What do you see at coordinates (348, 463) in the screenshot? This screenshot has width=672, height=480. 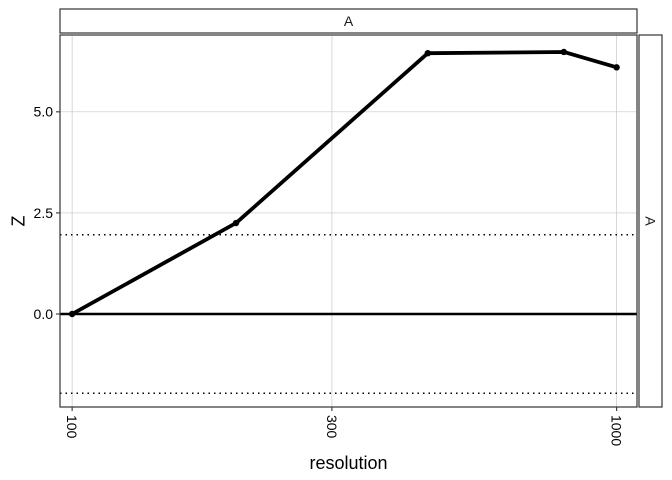 I see `x-axis-title: resolution` at bounding box center [348, 463].